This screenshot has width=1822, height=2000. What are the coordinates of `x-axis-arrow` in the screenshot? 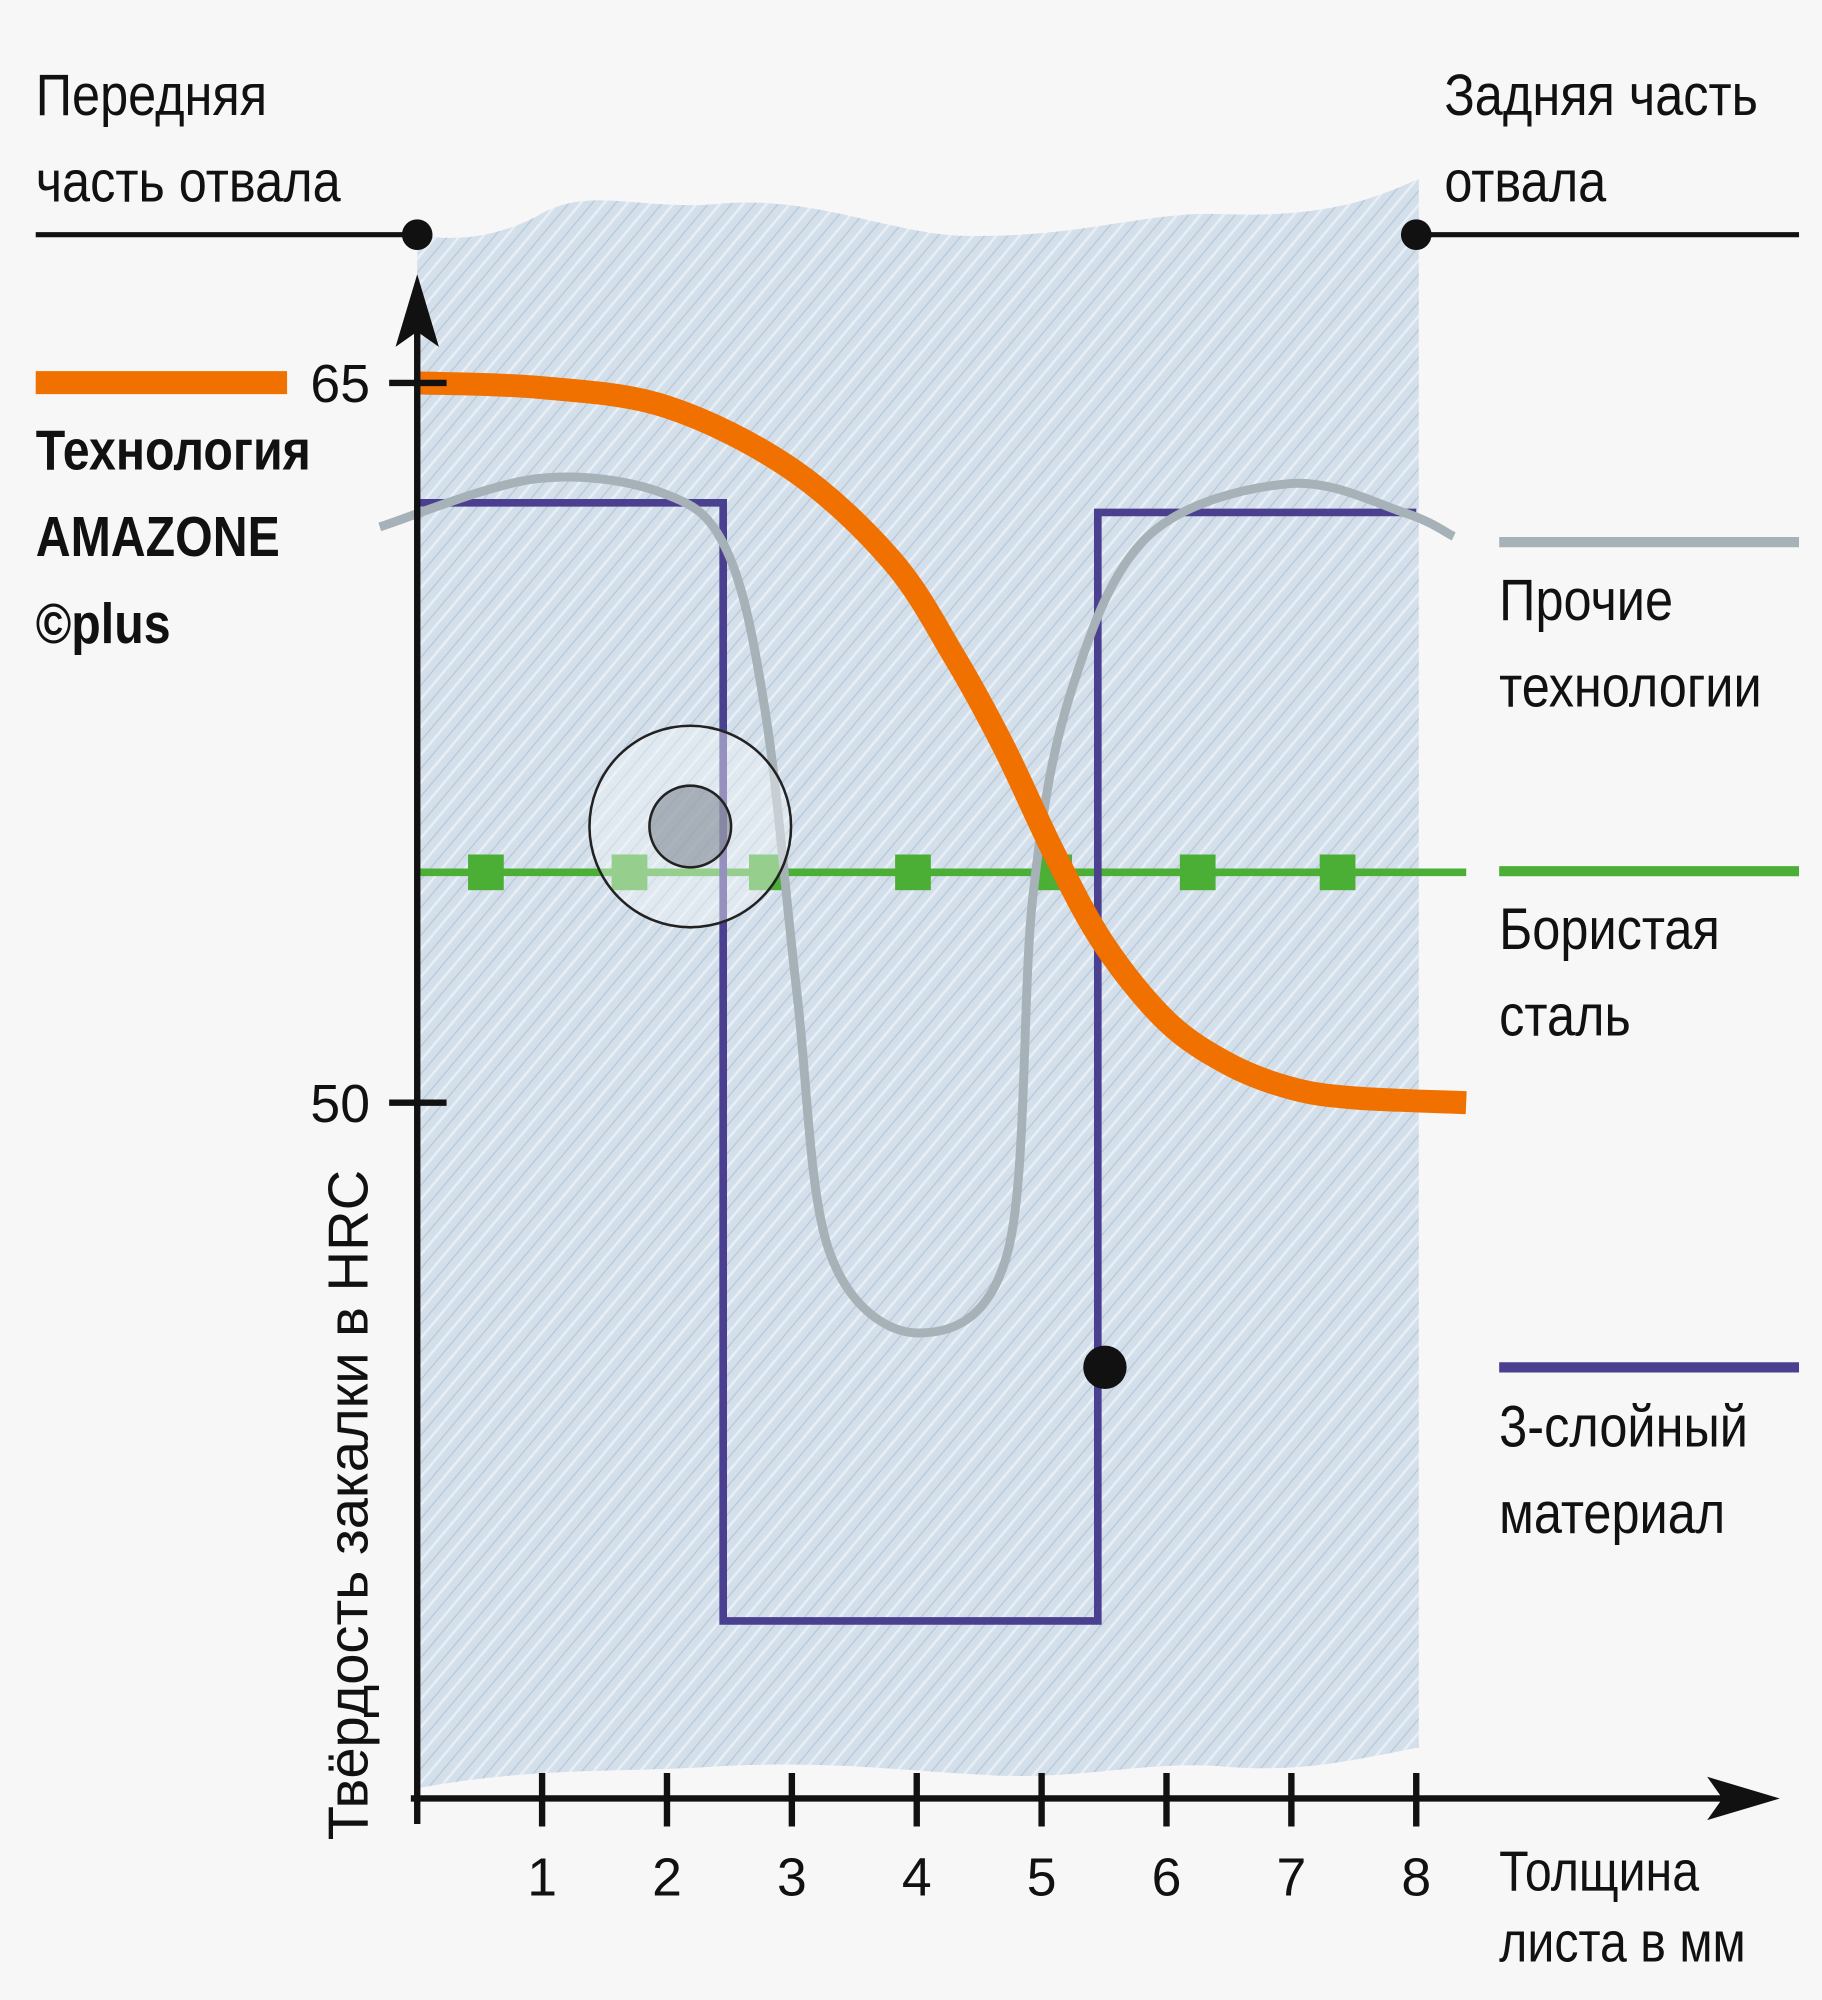 It's located at (1743, 1798).